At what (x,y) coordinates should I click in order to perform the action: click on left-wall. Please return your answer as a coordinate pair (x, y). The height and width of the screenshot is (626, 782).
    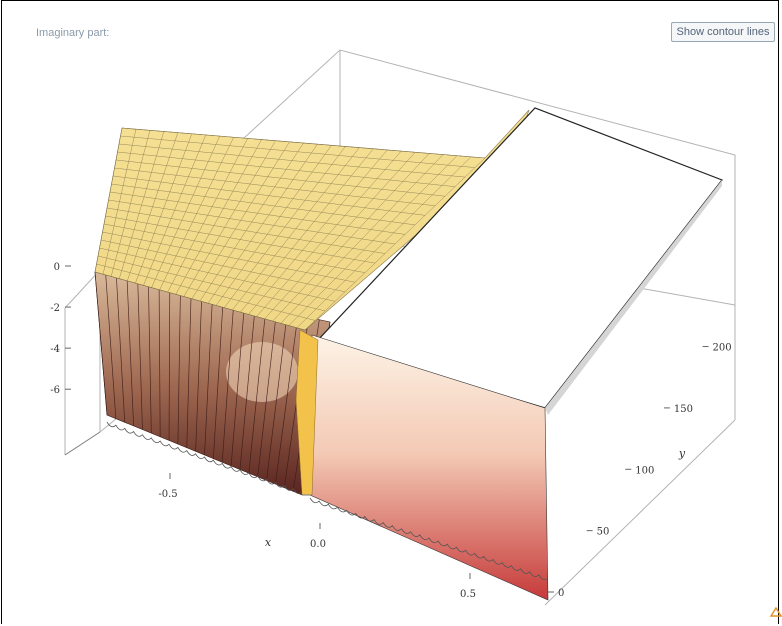
    Looking at the image, I should click on (212, 383).